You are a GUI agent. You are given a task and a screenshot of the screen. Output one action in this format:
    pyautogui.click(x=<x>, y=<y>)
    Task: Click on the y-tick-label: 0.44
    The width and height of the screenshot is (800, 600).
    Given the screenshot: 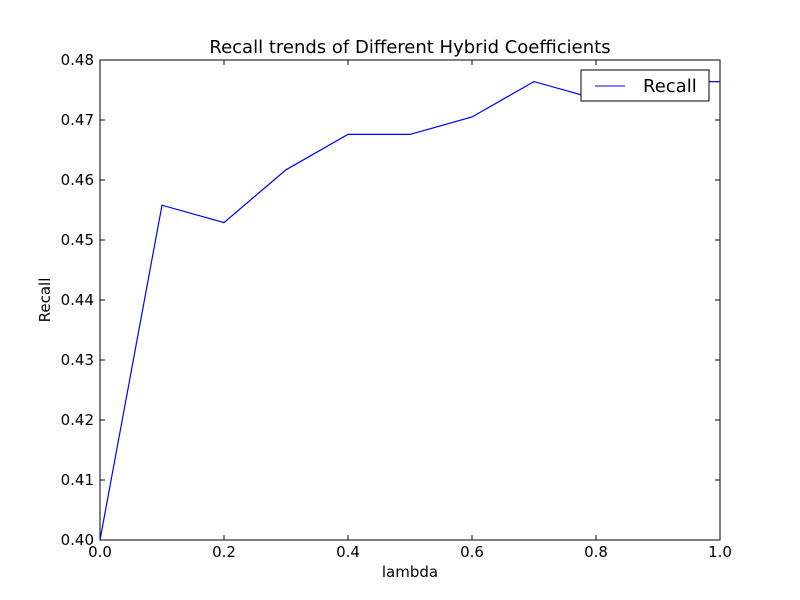 What is the action you would take?
    pyautogui.click(x=77, y=300)
    